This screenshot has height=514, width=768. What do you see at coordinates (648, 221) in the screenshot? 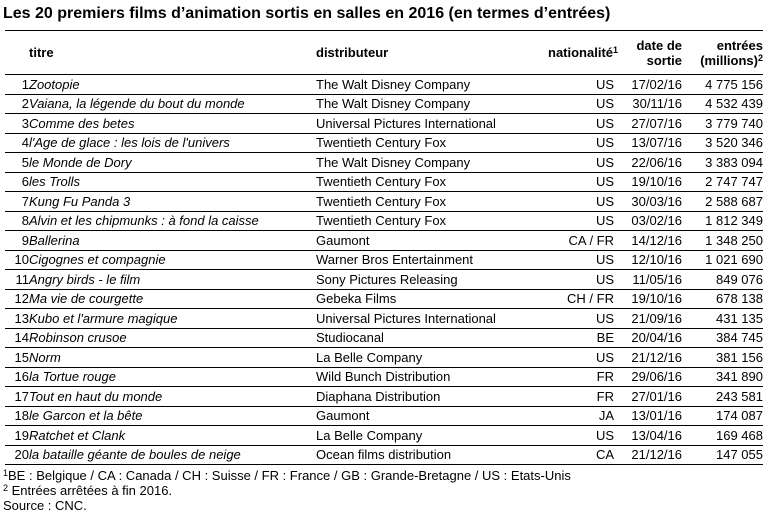
I see `film-release-date: 03/02/16` at bounding box center [648, 221].